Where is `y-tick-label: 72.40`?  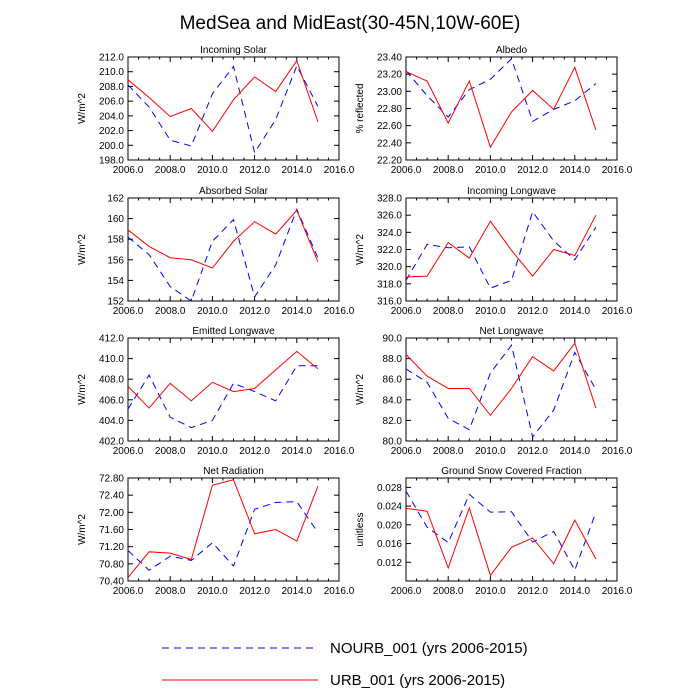
y-tick-label: 72.40 is located at coordinates (111, 496).